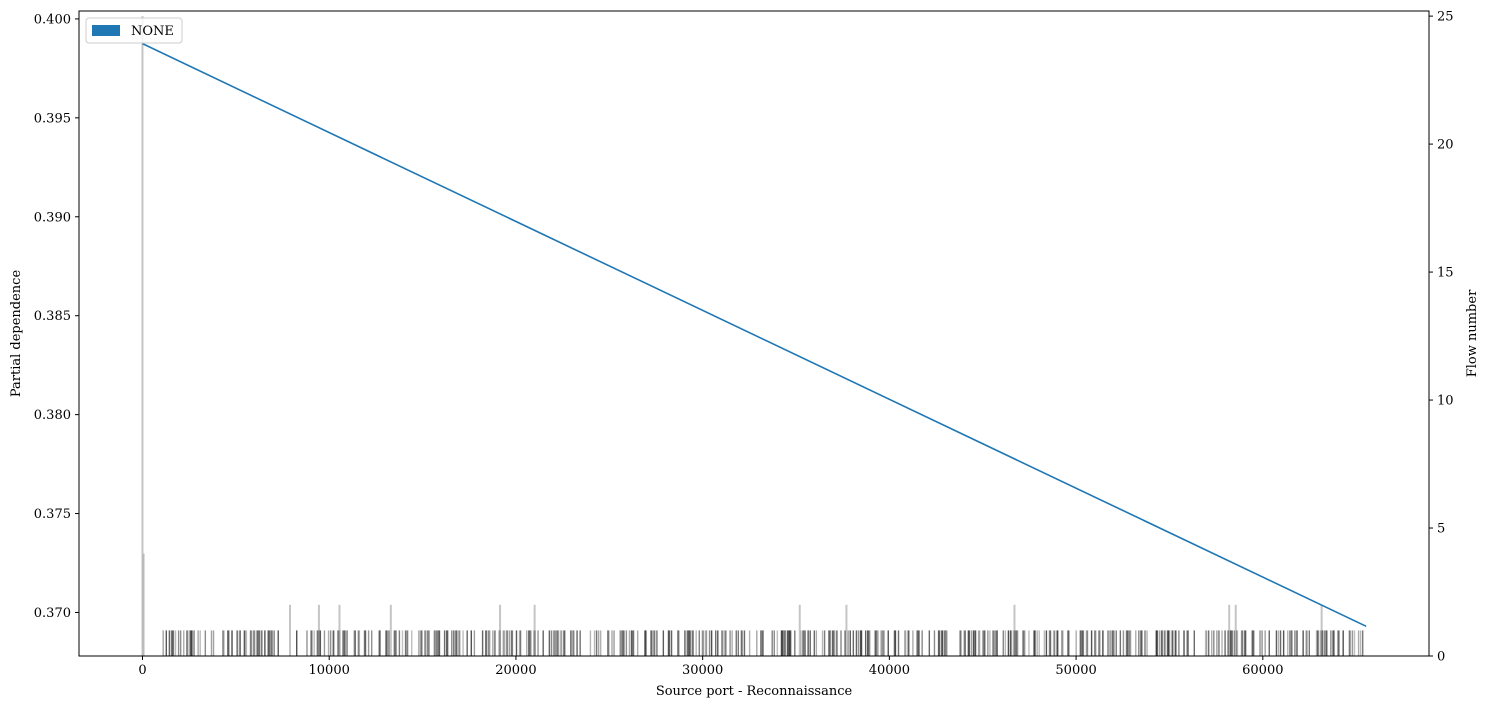  Describe the element at coordinates (142, 670) in the screenshot. I see `x-tick-label: 0` at that location.